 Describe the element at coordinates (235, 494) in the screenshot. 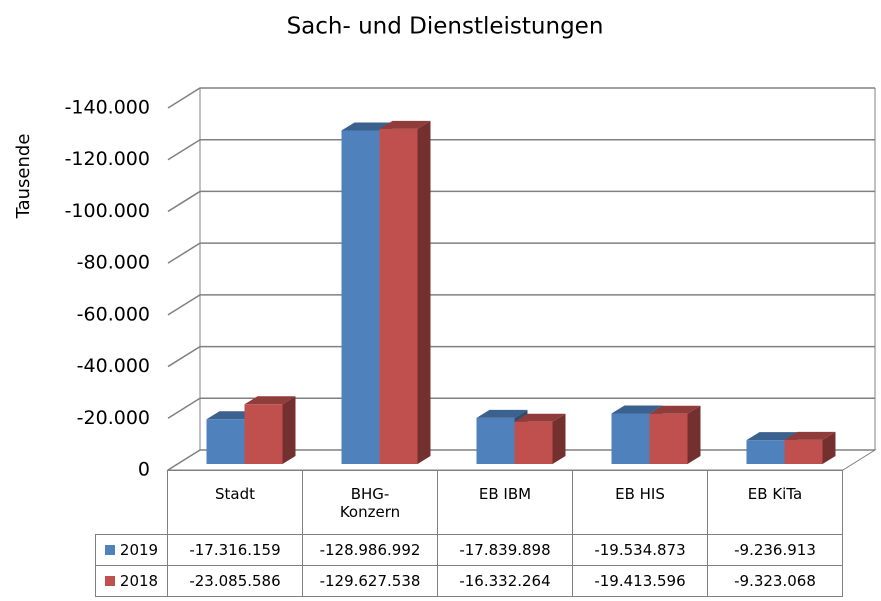

I see `x-tick-label: Stadt` at that location.